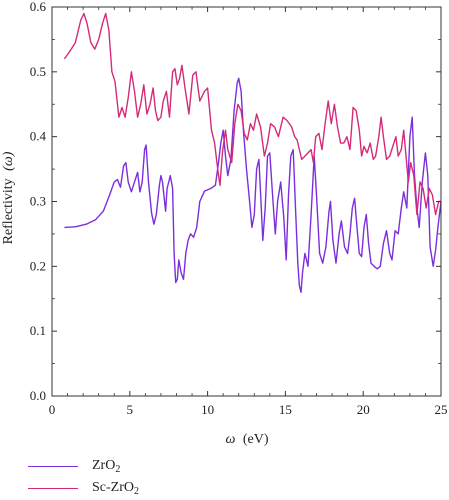 This screenshot has height=500, width=449. I want to click on y-axis-label: Reflectivity (ω), so click(8, 197).